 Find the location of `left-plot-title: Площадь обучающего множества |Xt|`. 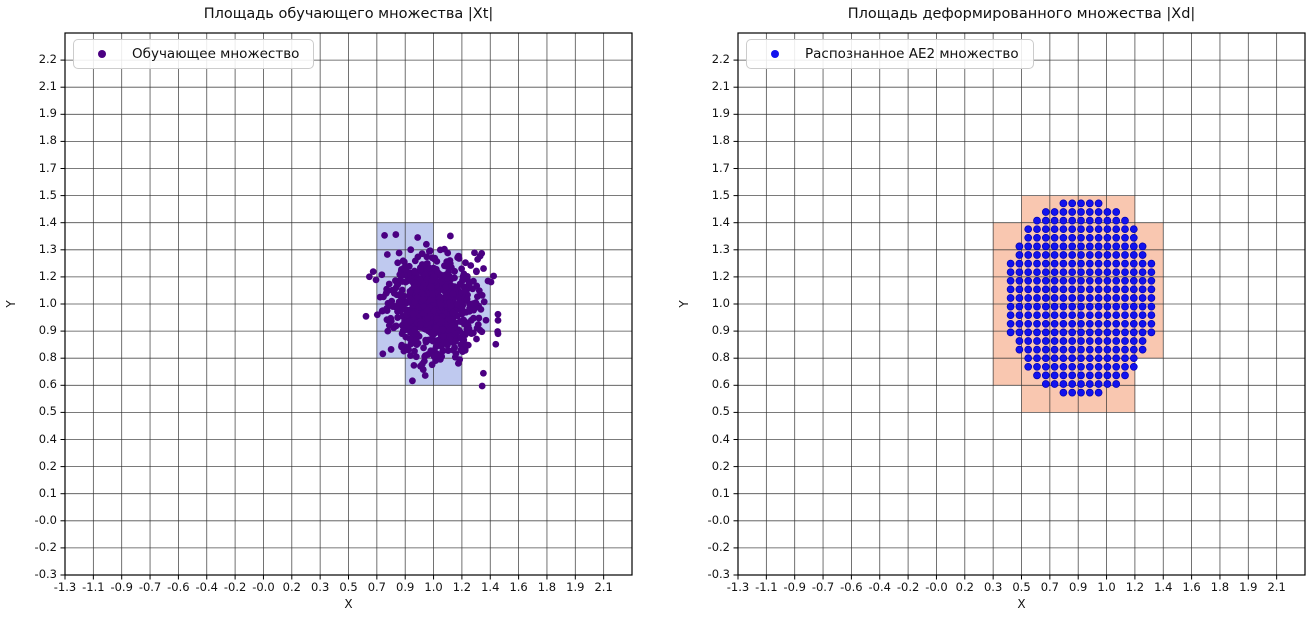

left-plot-title: Площадь обучающего множества |Xt| is located at coordinates (348, 14).